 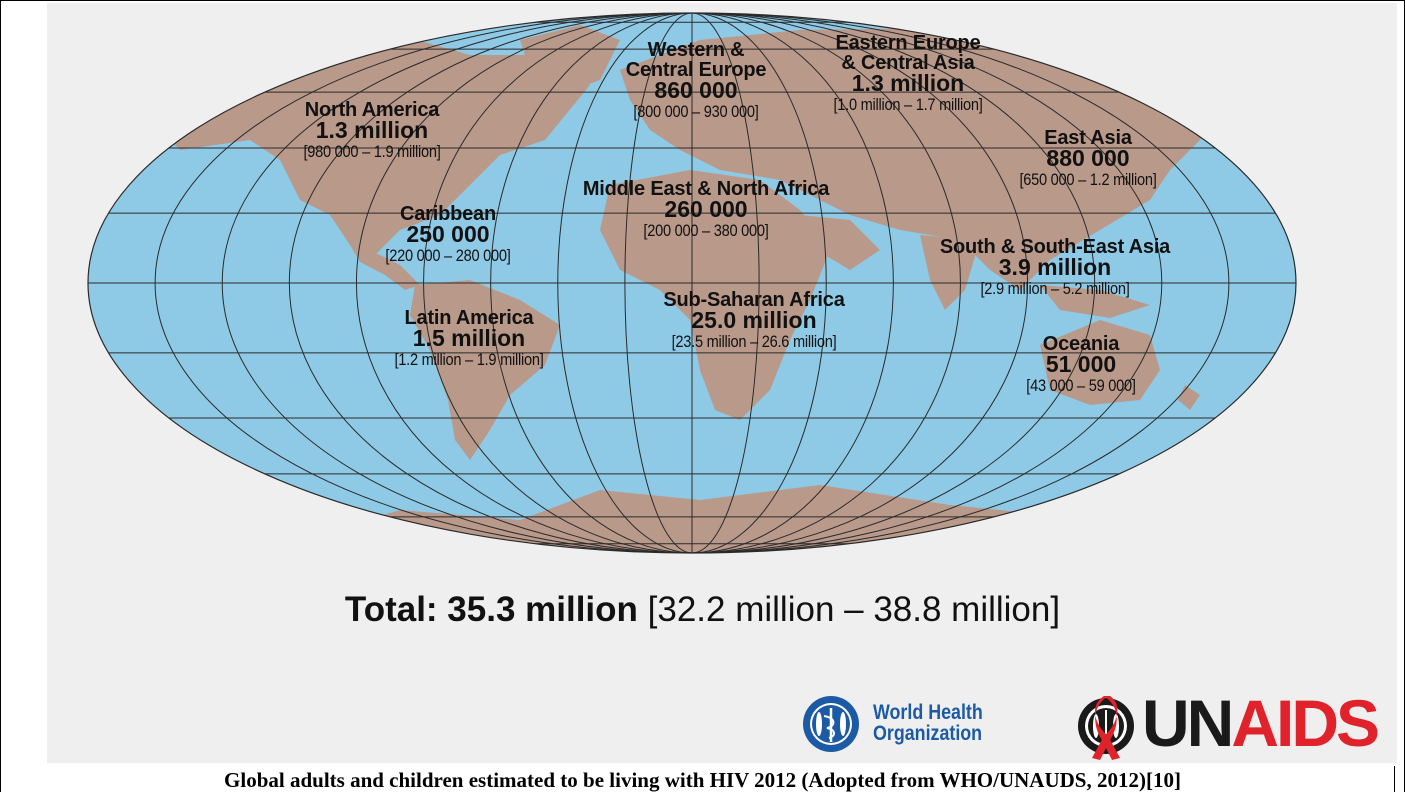 What do you see at coordinates (928, 733) in the screenshot?
I see `who-line2: Organization` at bounding box center [928, 733].